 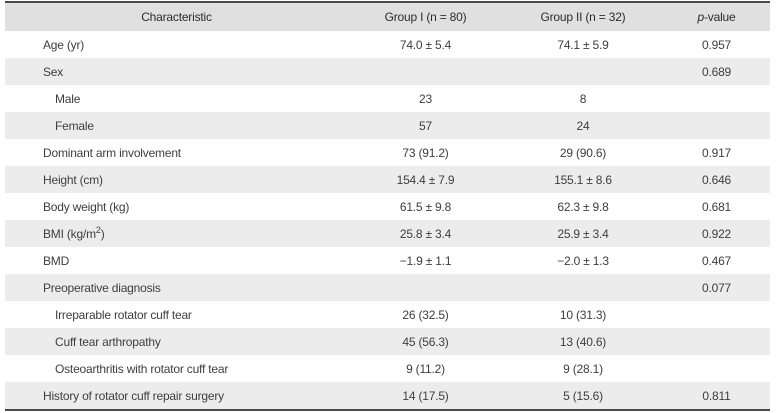 I want to click on col-header-pvalue: p-value, so click(x=716, y=16).